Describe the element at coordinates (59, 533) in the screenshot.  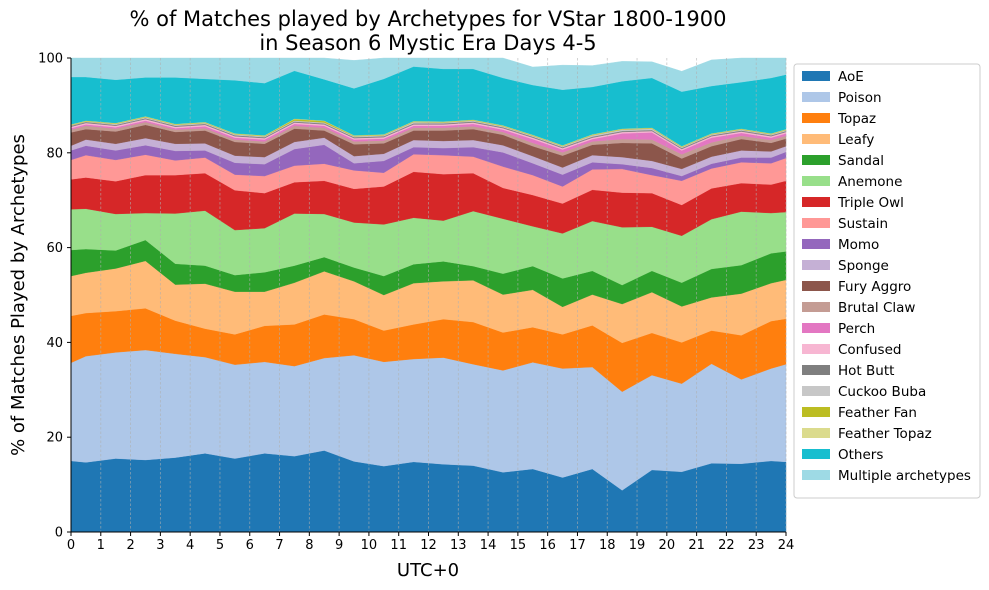
I see `y-tick-label-0: 0` at that location.